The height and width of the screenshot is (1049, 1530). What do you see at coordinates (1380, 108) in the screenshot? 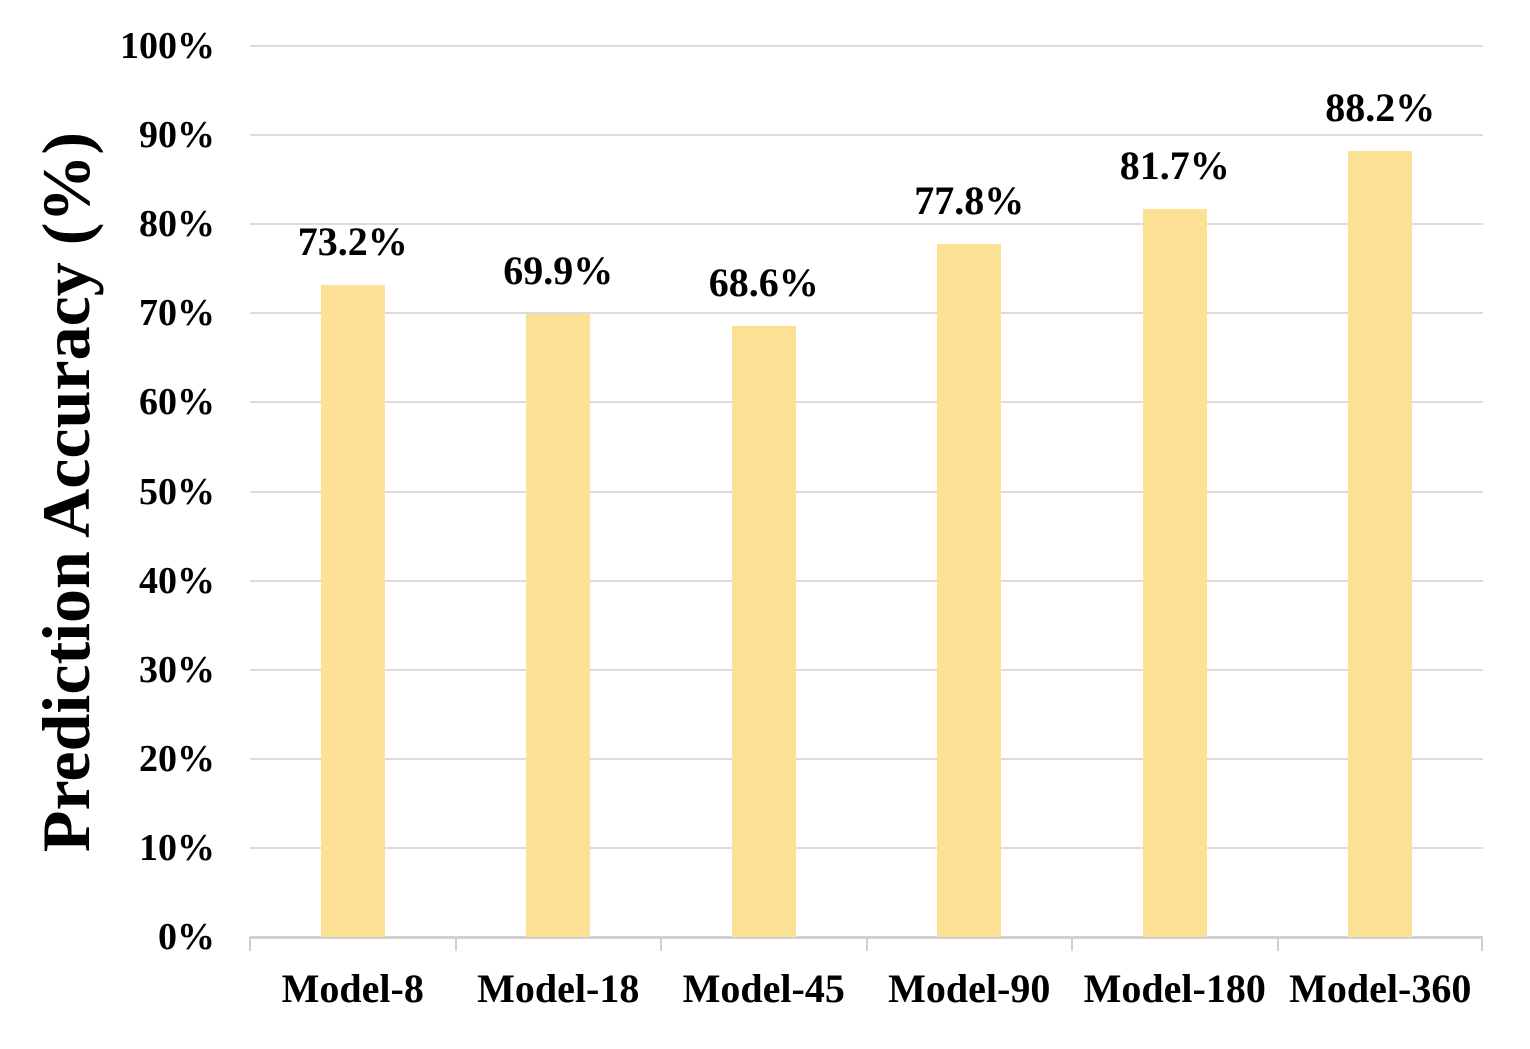
I see `bar-value-label: 88.2%` at bounding box center [1380, 108].